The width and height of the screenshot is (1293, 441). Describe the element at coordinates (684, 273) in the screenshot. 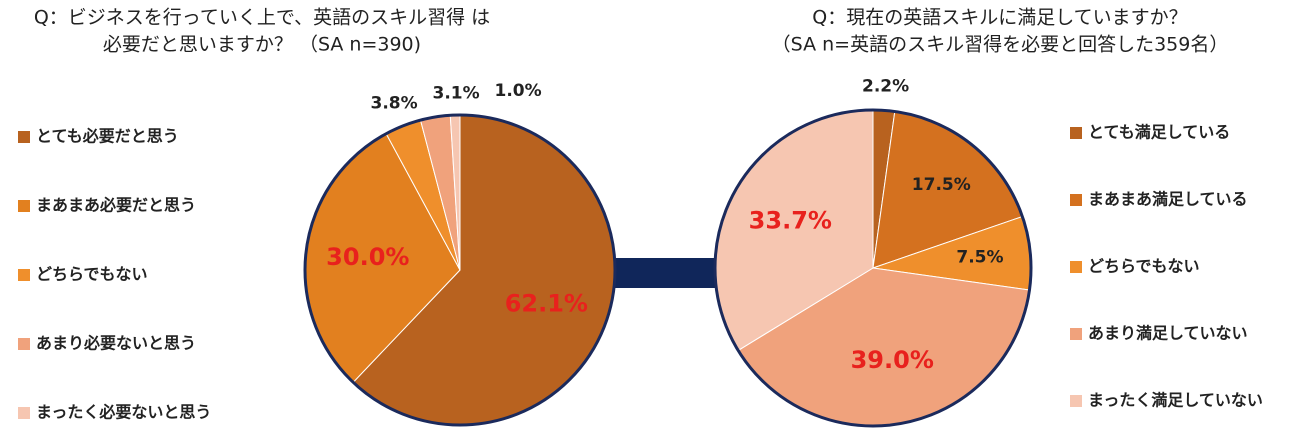

I see `arrow` at that location.